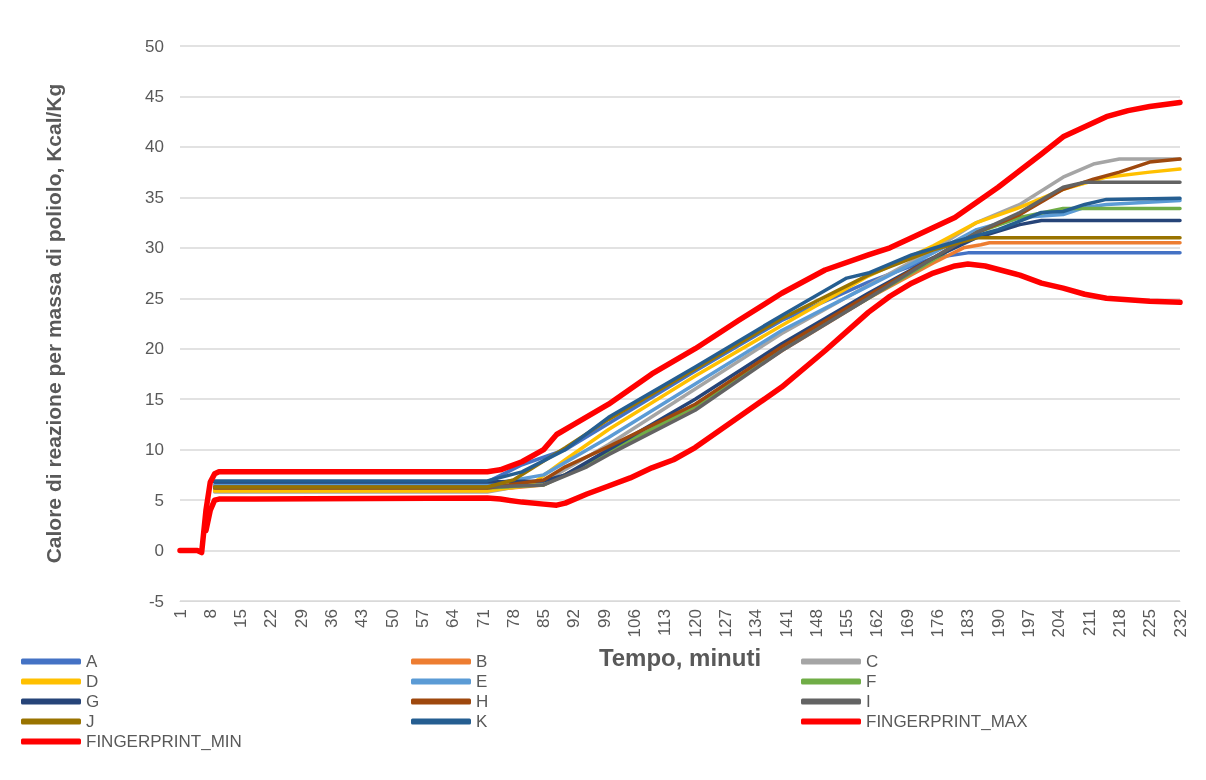 This screenshot has height=780, width=1206. Describe the element at coordinates (756, 623) in the screenshot. I see `x-tick-label: 134` at that location.